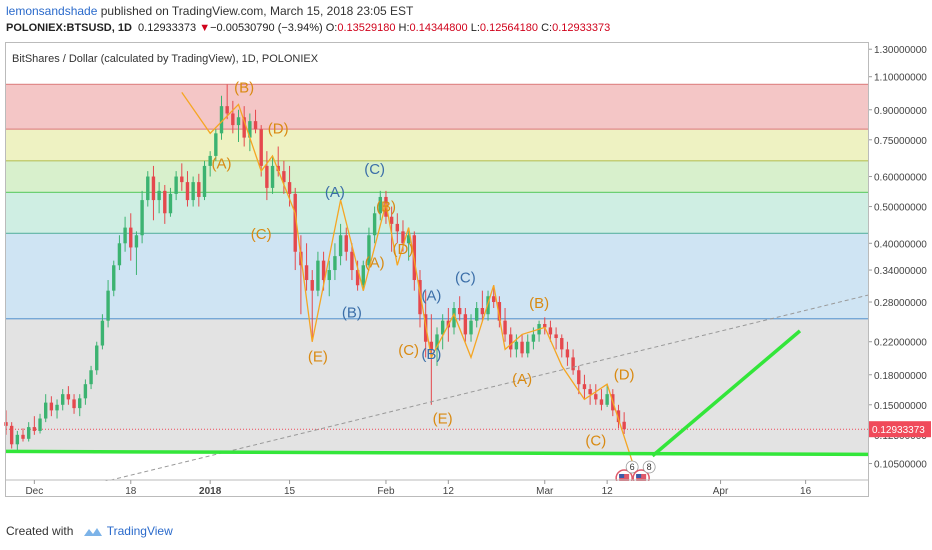  I want to click on price-change: −0.00530790 (−3.94%), so click(266, 28).